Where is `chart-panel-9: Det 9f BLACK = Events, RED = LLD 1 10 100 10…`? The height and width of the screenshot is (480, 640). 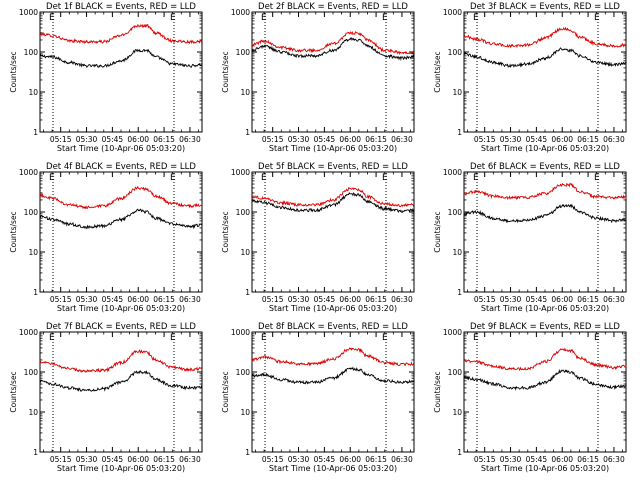
chart-panel-9: Det 9f BLACK = Events, RED = LLD 1 10 100 10… is located at coordinates (530, 397).